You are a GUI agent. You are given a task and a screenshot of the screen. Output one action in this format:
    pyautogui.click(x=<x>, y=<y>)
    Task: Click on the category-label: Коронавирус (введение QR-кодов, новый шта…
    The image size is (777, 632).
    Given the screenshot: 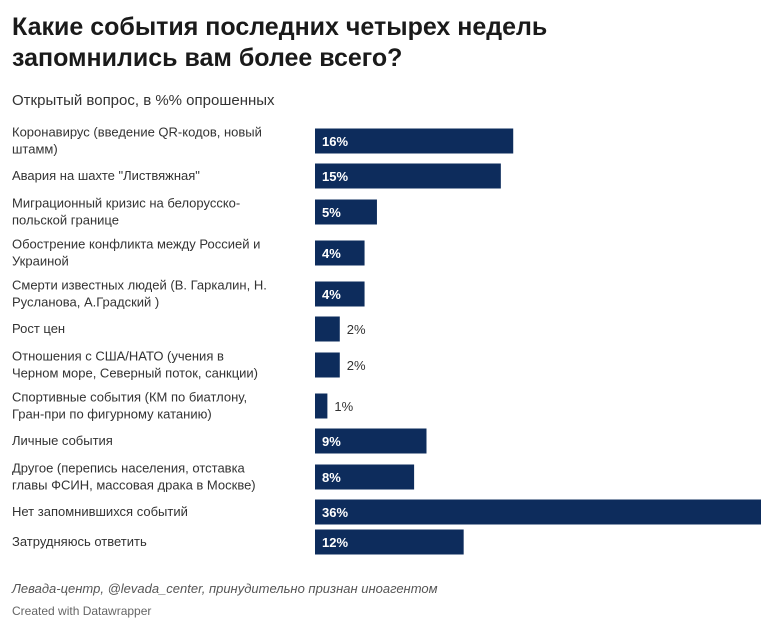 What is the action you would take?
    pyautogui.click(x=137, y=141)
    